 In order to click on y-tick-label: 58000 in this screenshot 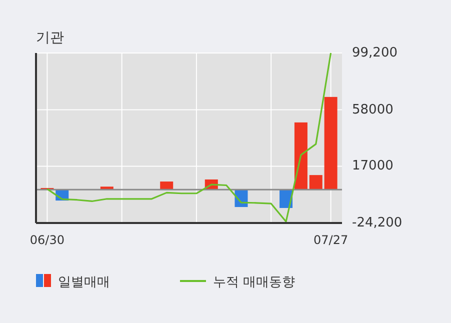, I will do `click(373, 110)`.